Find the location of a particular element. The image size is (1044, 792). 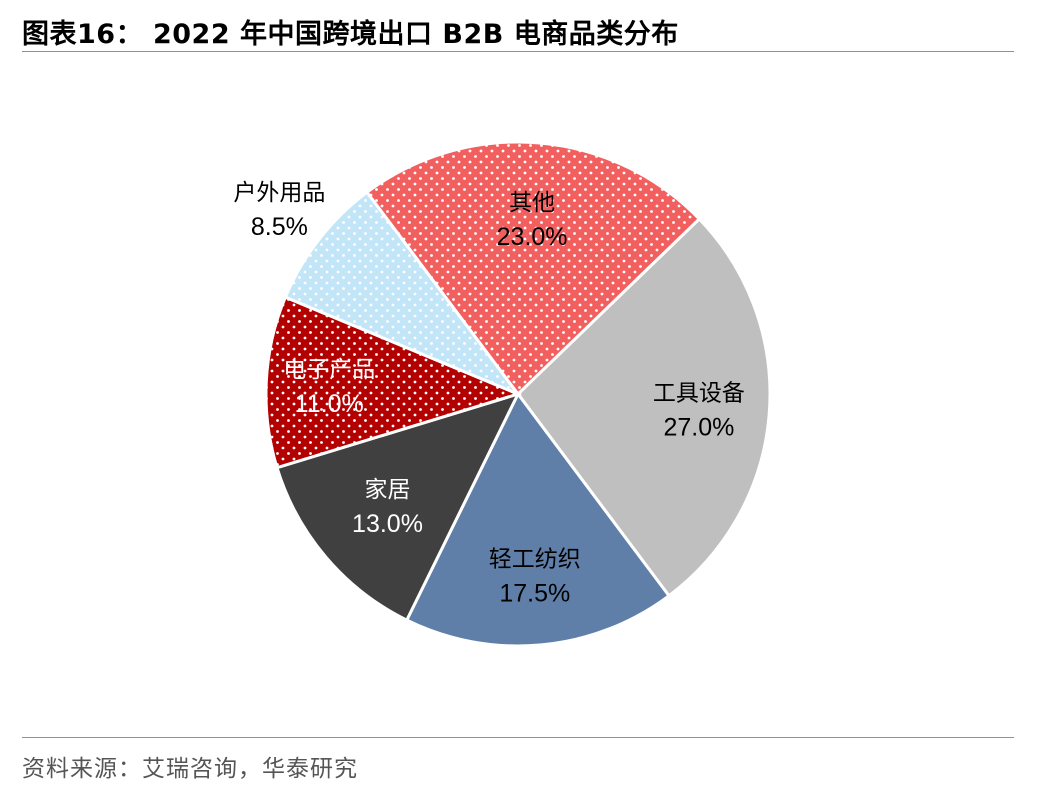

source-note: 资料来源：艾瑞咨询，华泰研究 is located at coordinates (190, 769).